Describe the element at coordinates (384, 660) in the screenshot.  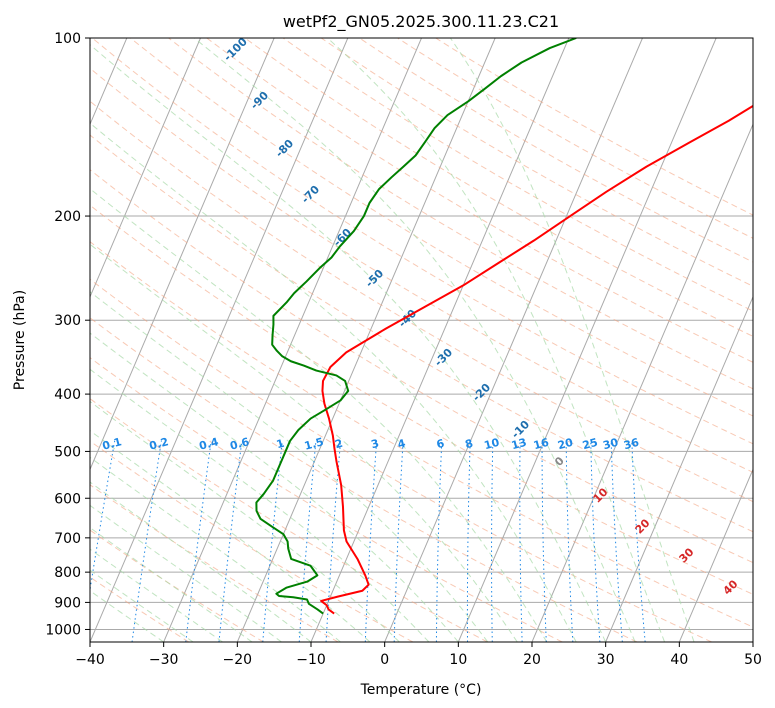
I see `x-tick-label: 0` at that location.